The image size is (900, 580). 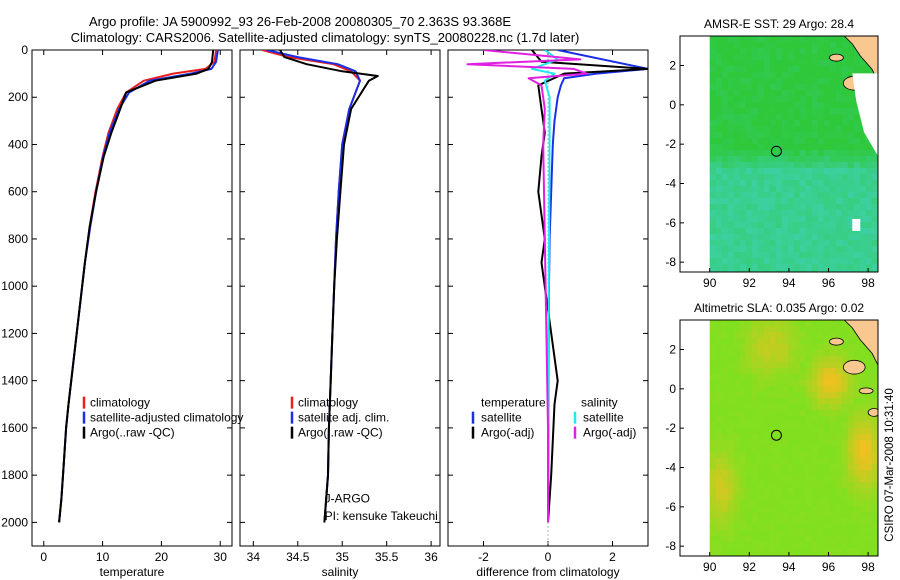 What do you see at coordinates (254, 557) in the screenshot?
I see `x-tick-label: 34` at bounding box center [254, 557].